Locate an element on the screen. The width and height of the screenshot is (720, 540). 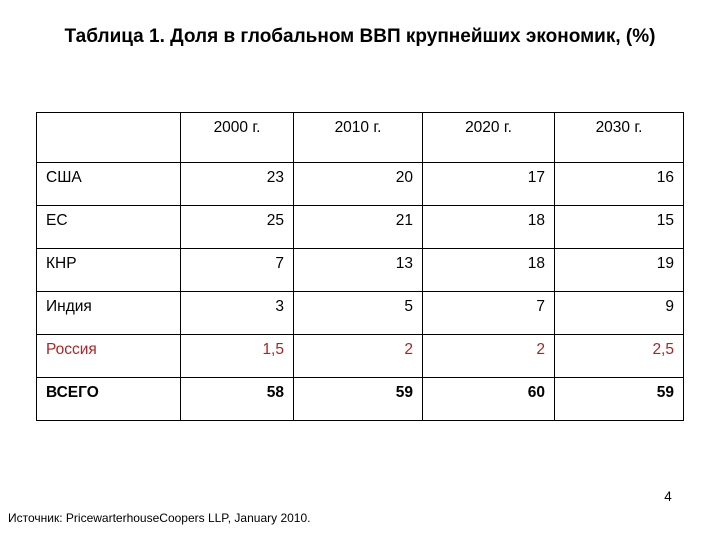
table-row: Россия 1,5 2 2 2,5 is located at coordinates (360, 356).